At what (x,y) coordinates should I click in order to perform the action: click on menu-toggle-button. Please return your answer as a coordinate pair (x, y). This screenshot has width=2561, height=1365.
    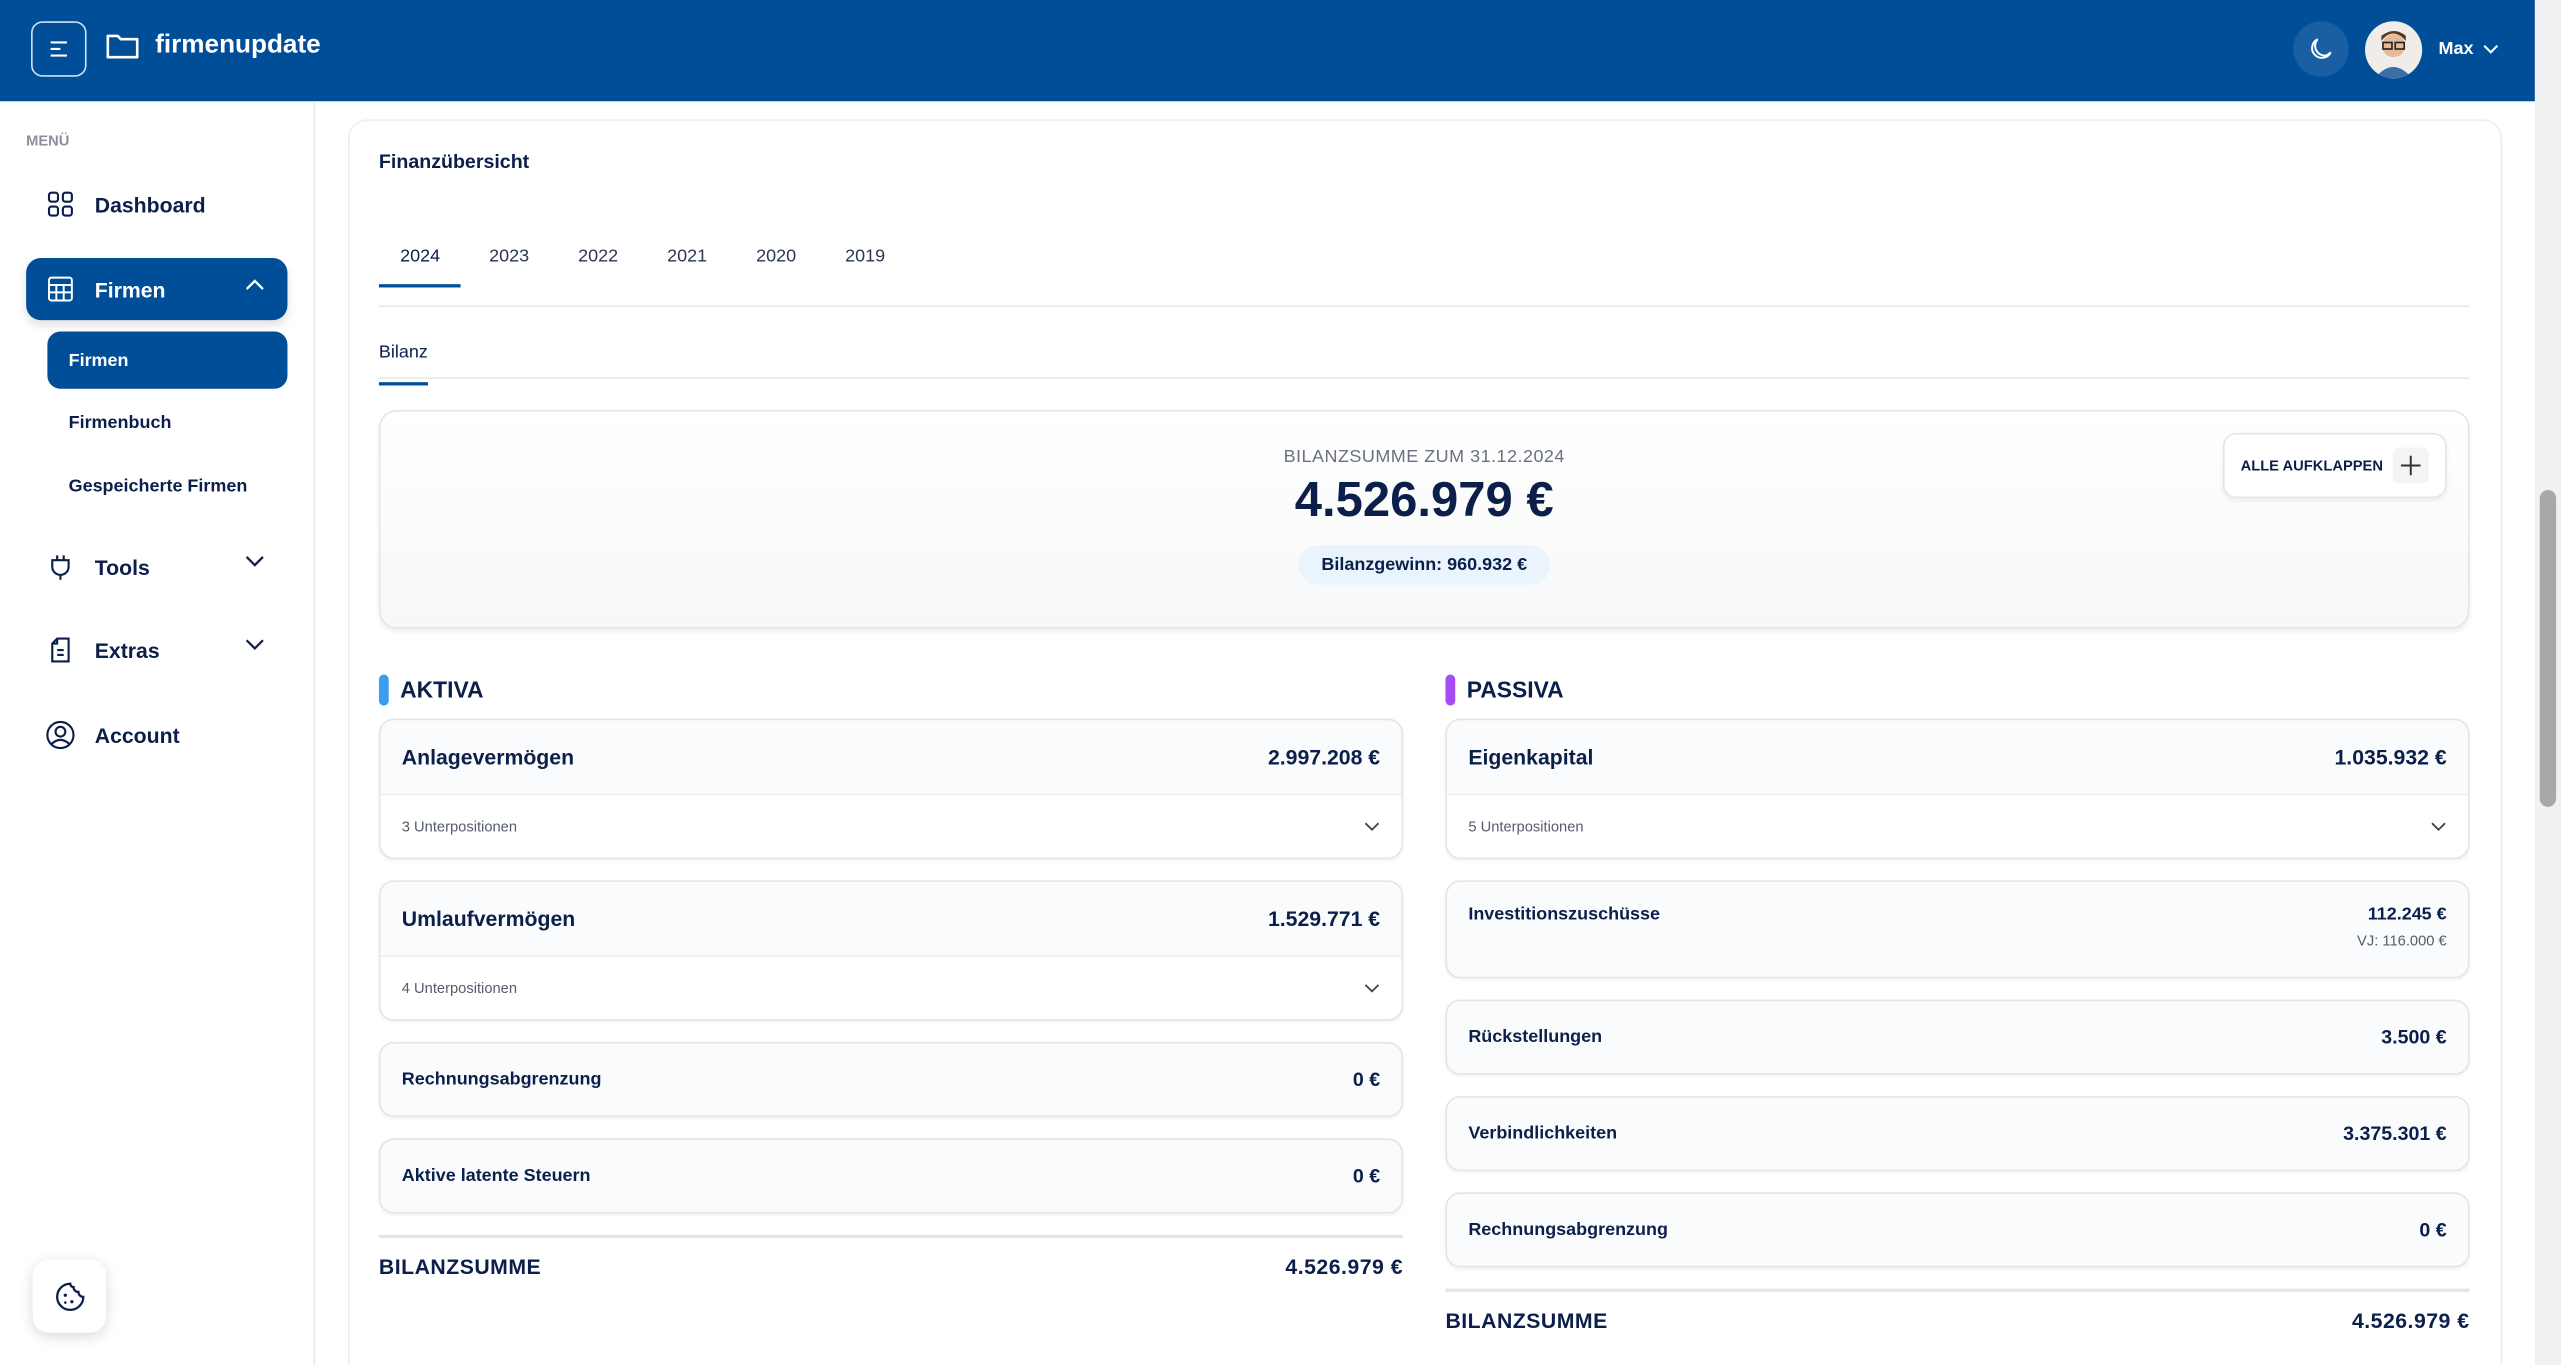
    Looking at the image, I should click on (59, 49).